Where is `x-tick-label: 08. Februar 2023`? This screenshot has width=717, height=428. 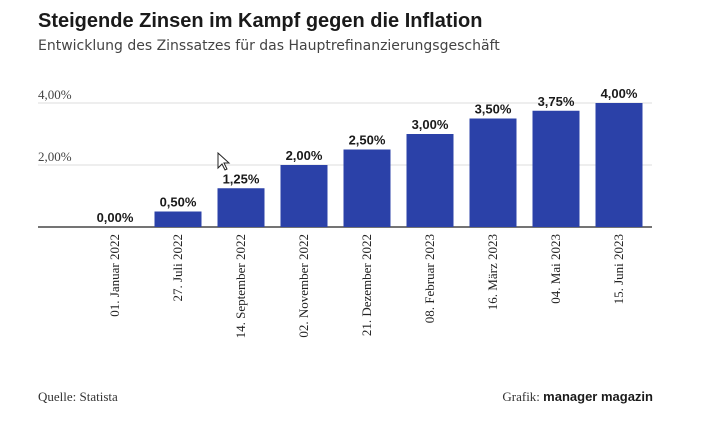
x-tick-label: 08. Februar 2023 is located at coordinates (429, 278).